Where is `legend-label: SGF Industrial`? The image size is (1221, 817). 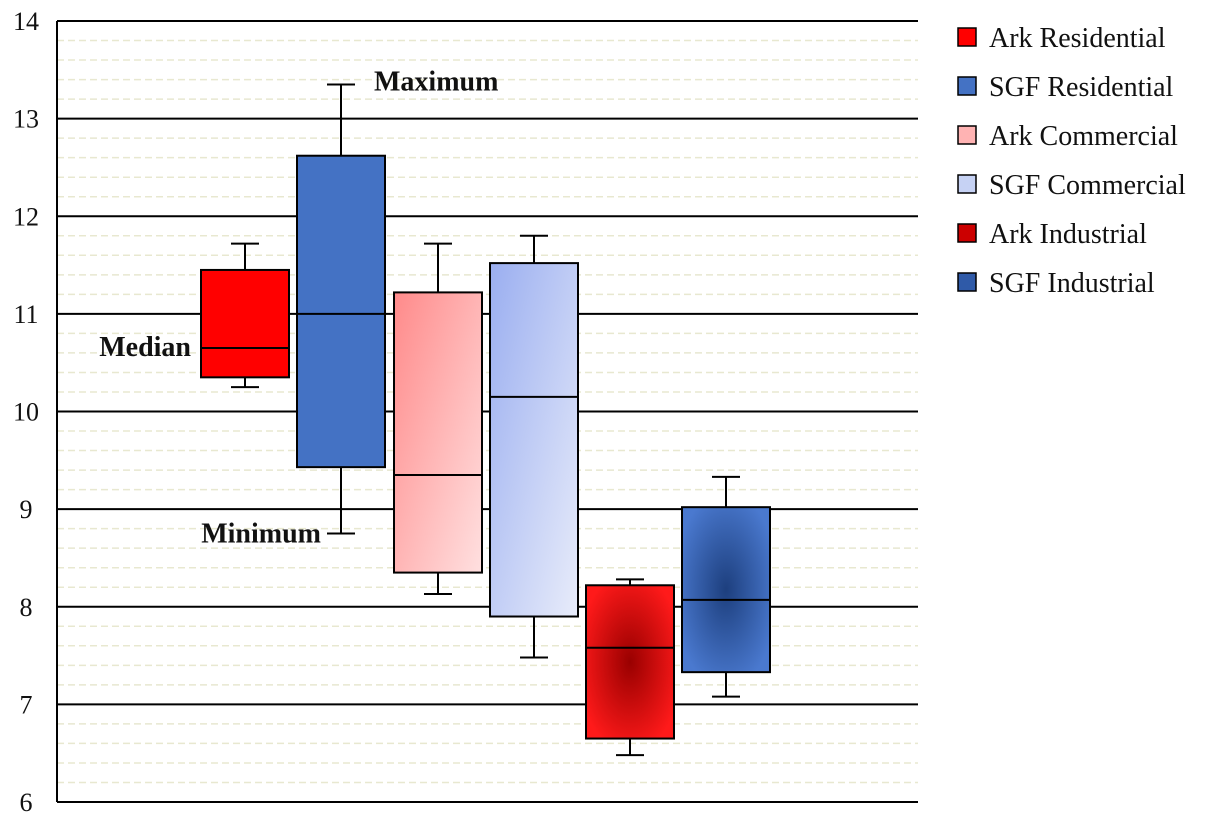
legend-label: SGF Industrial is located at coordinates (1072, 283).